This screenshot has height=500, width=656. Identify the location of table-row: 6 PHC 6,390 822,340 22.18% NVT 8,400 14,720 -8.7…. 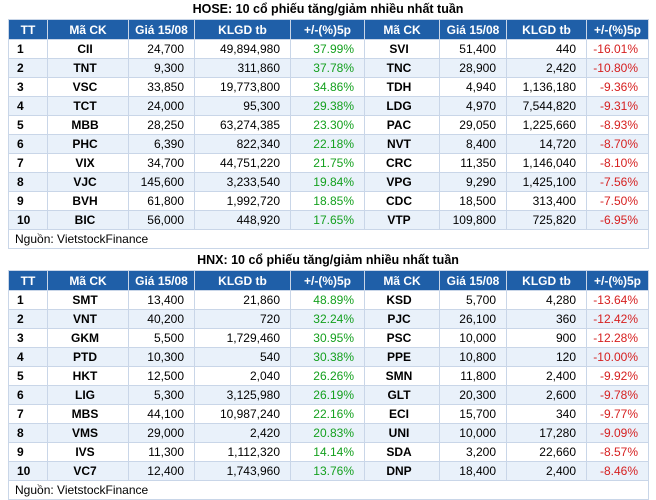
(328, 144).